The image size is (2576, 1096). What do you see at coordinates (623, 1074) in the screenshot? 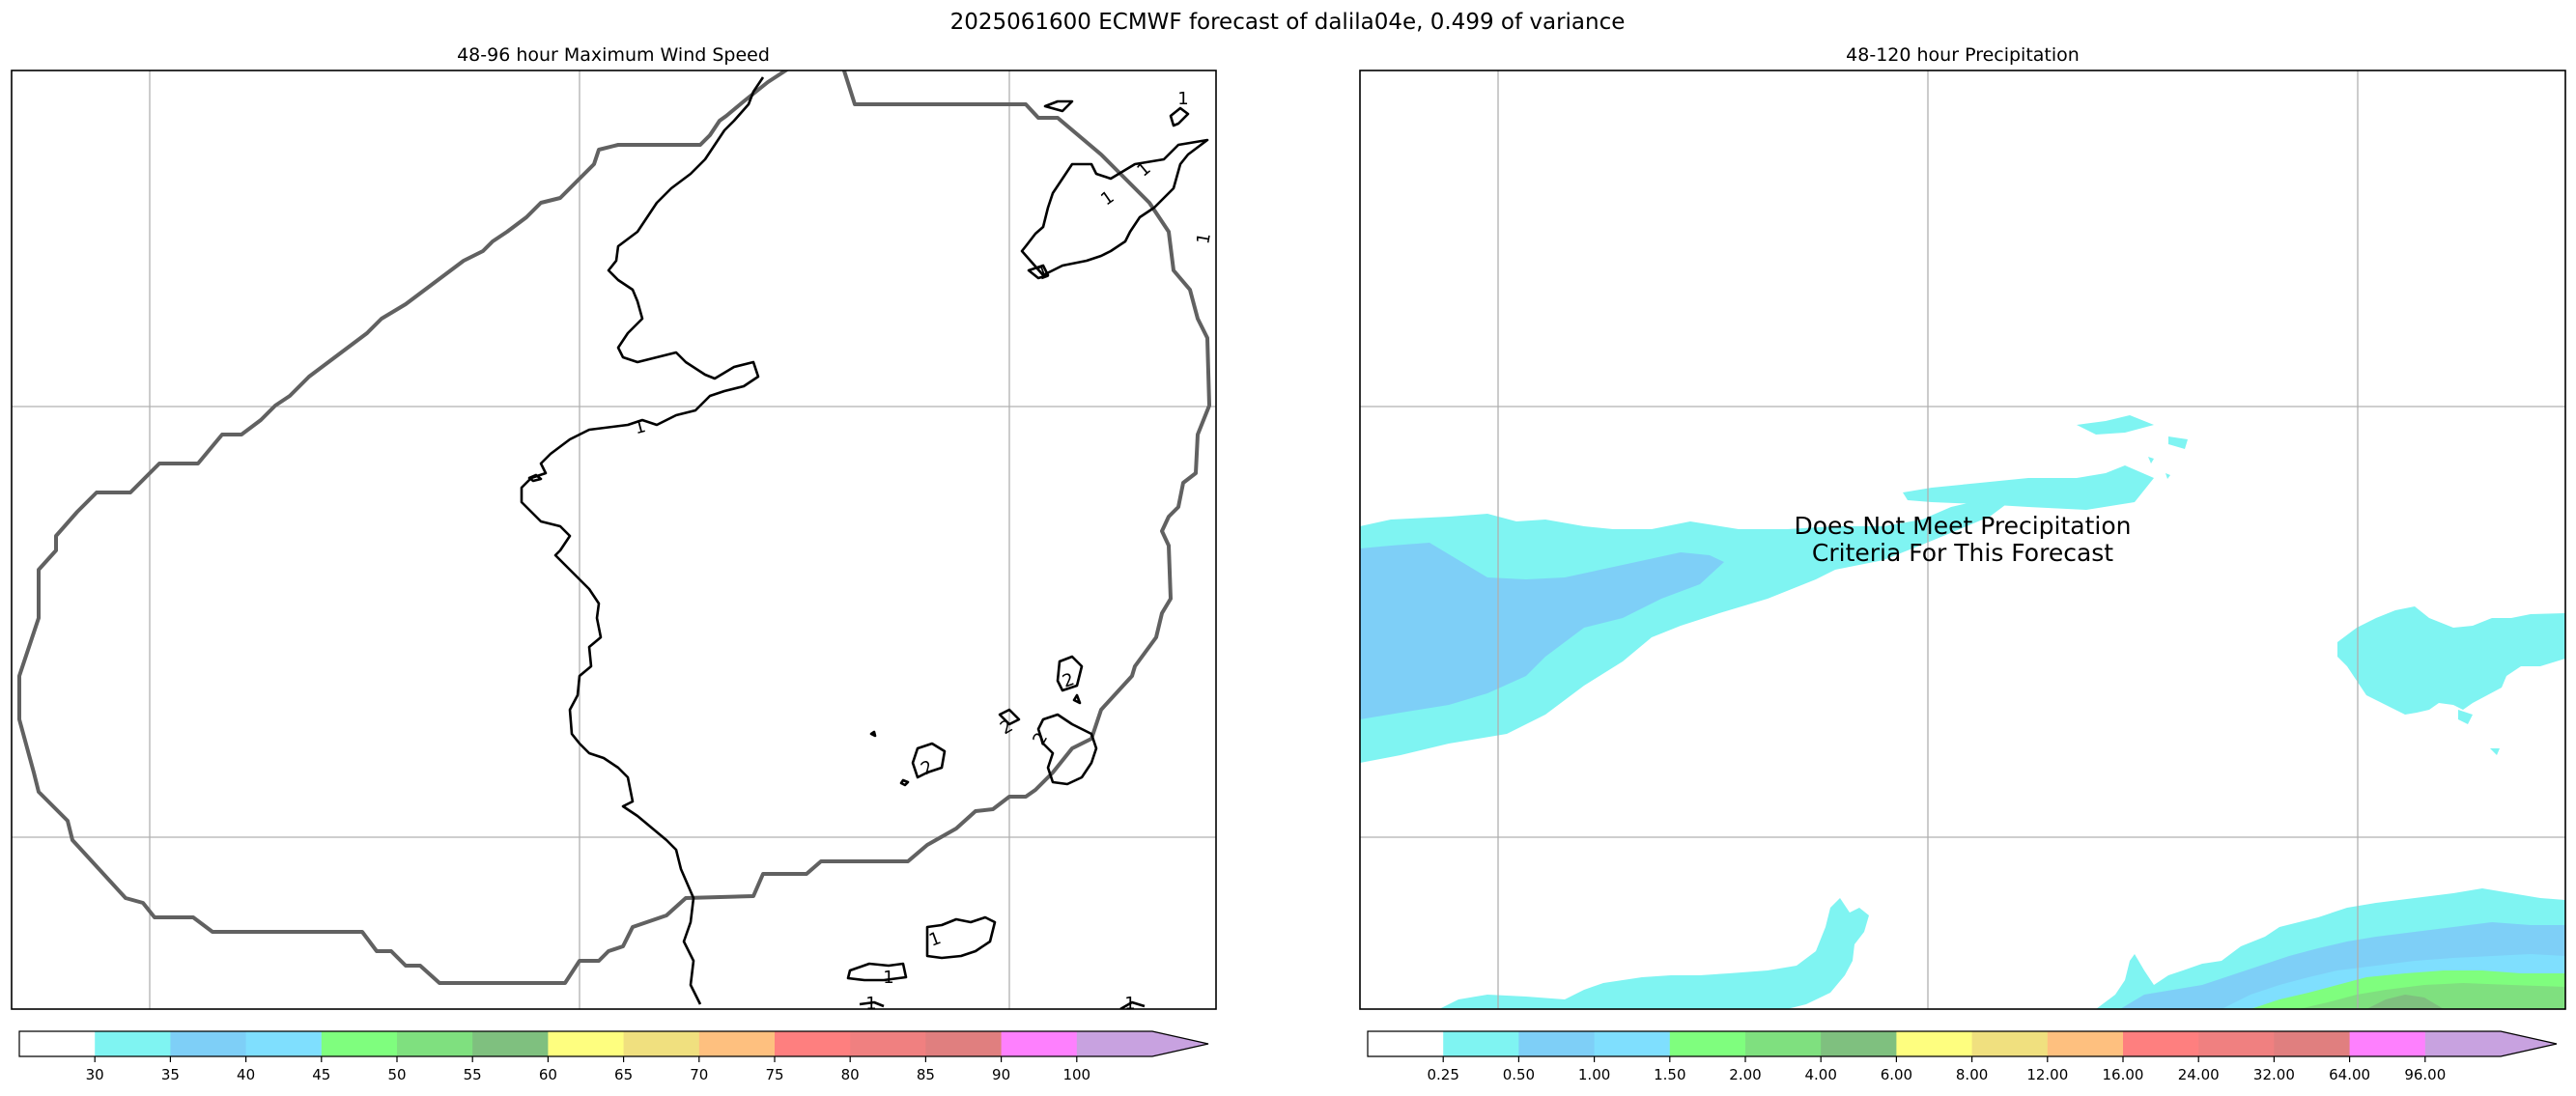
I see `wind-colorbar-tick-label: 65` at bounding box center [623, 1074].